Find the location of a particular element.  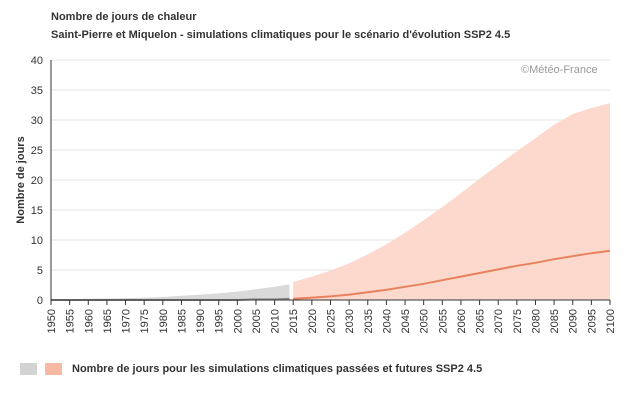

x-tick-label-2015: 2015 is located at coordinates (294, 321).